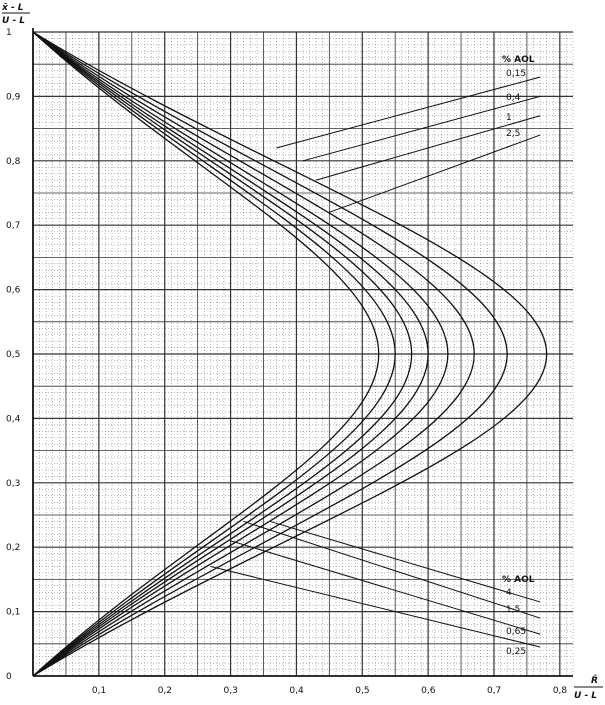  I want to click on x-axis-title-denominator: U - L, so click(585, 696).